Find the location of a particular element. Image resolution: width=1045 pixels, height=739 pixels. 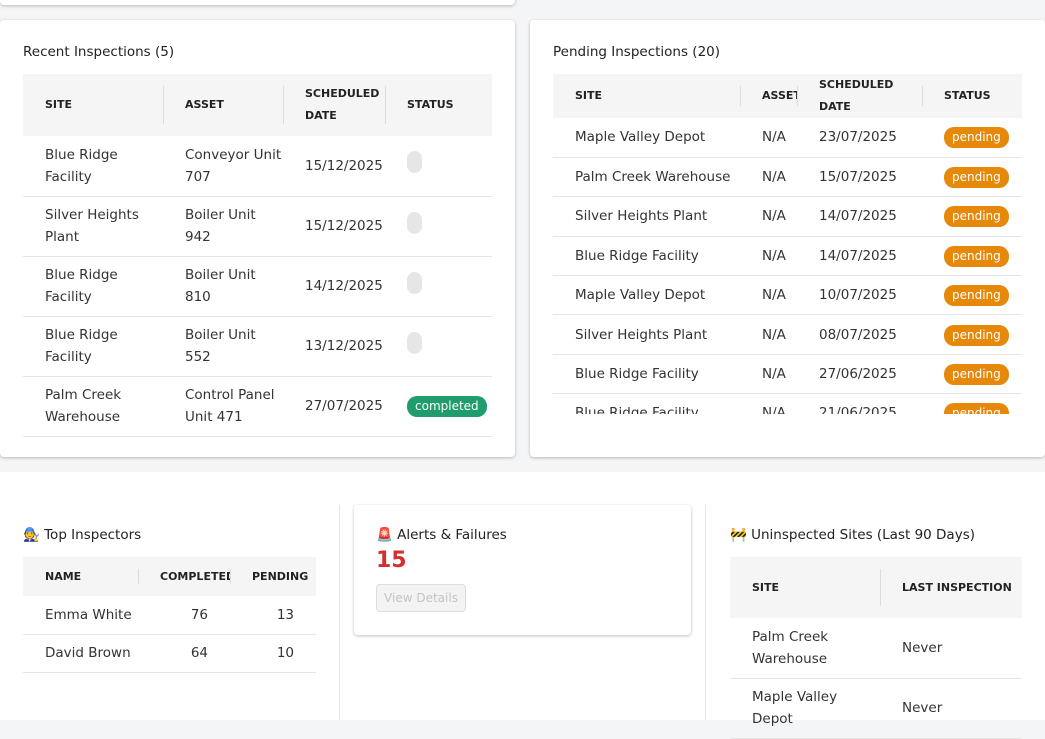

name-cell: Emma White is located at coordinates (80, 615).